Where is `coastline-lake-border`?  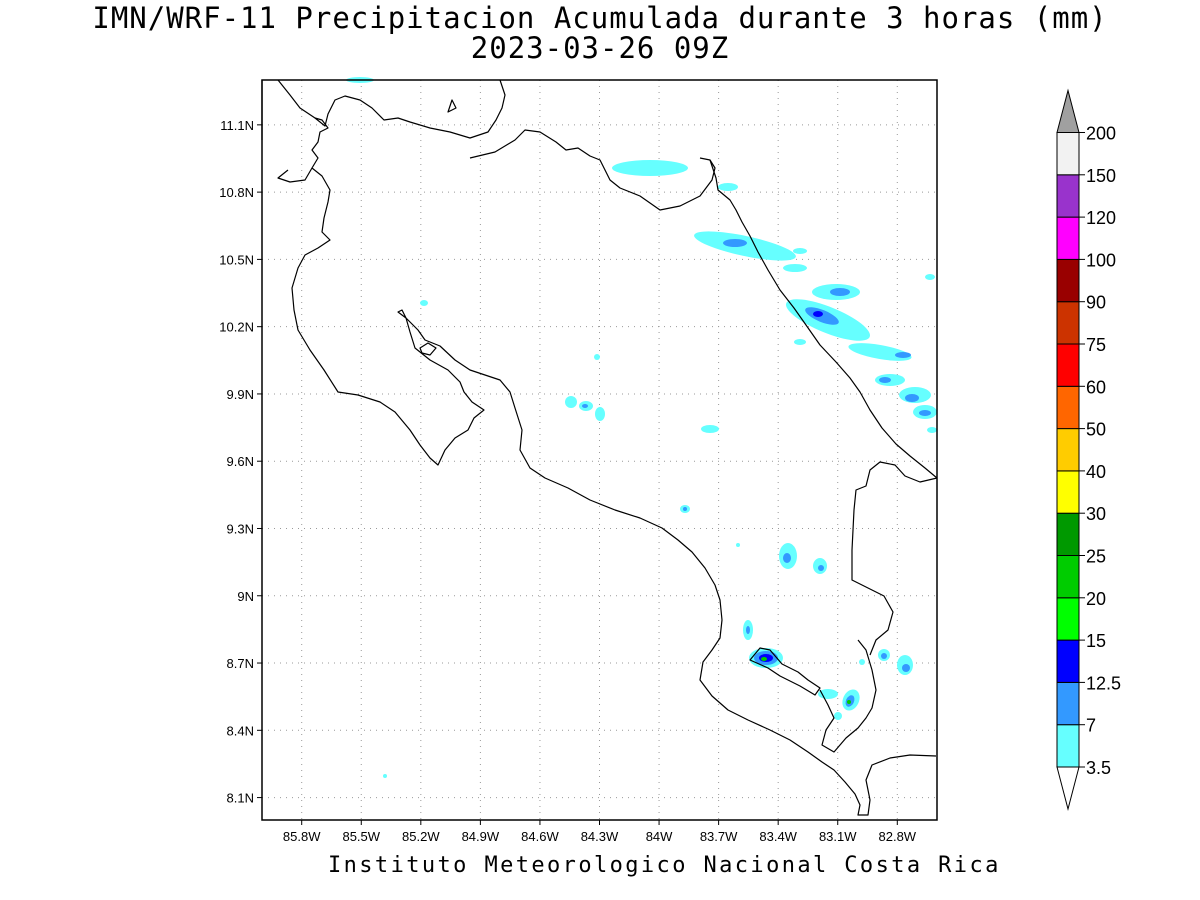 coastline-lake-border is located at coordinates (592, 170).